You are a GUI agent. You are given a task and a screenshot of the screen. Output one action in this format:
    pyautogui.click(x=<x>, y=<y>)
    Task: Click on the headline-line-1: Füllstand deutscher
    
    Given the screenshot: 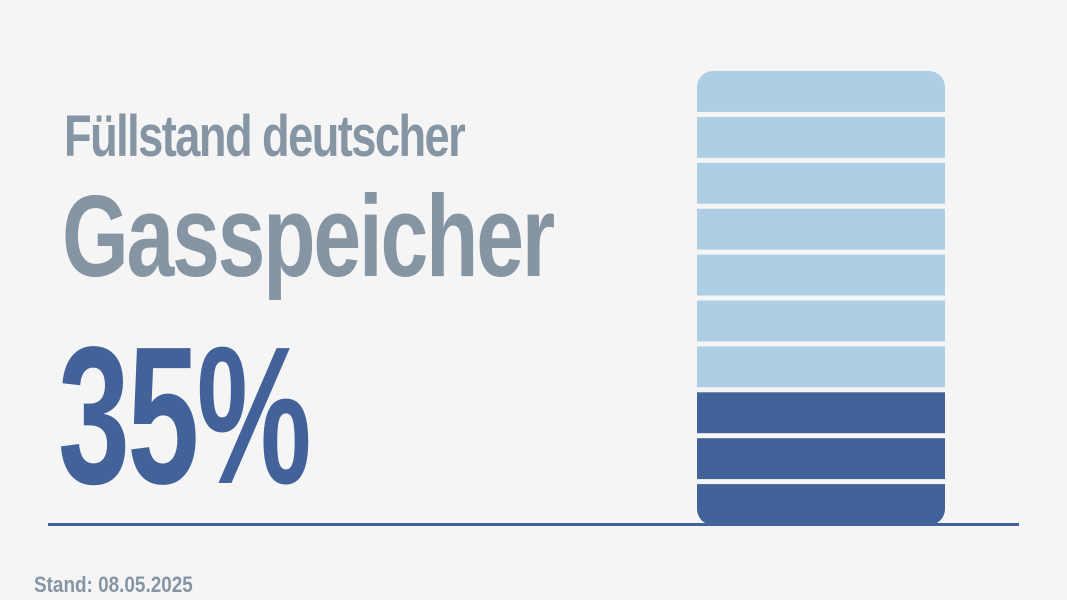 What is the action you would take?
    pyautogui.click(x=265, y=136)
    